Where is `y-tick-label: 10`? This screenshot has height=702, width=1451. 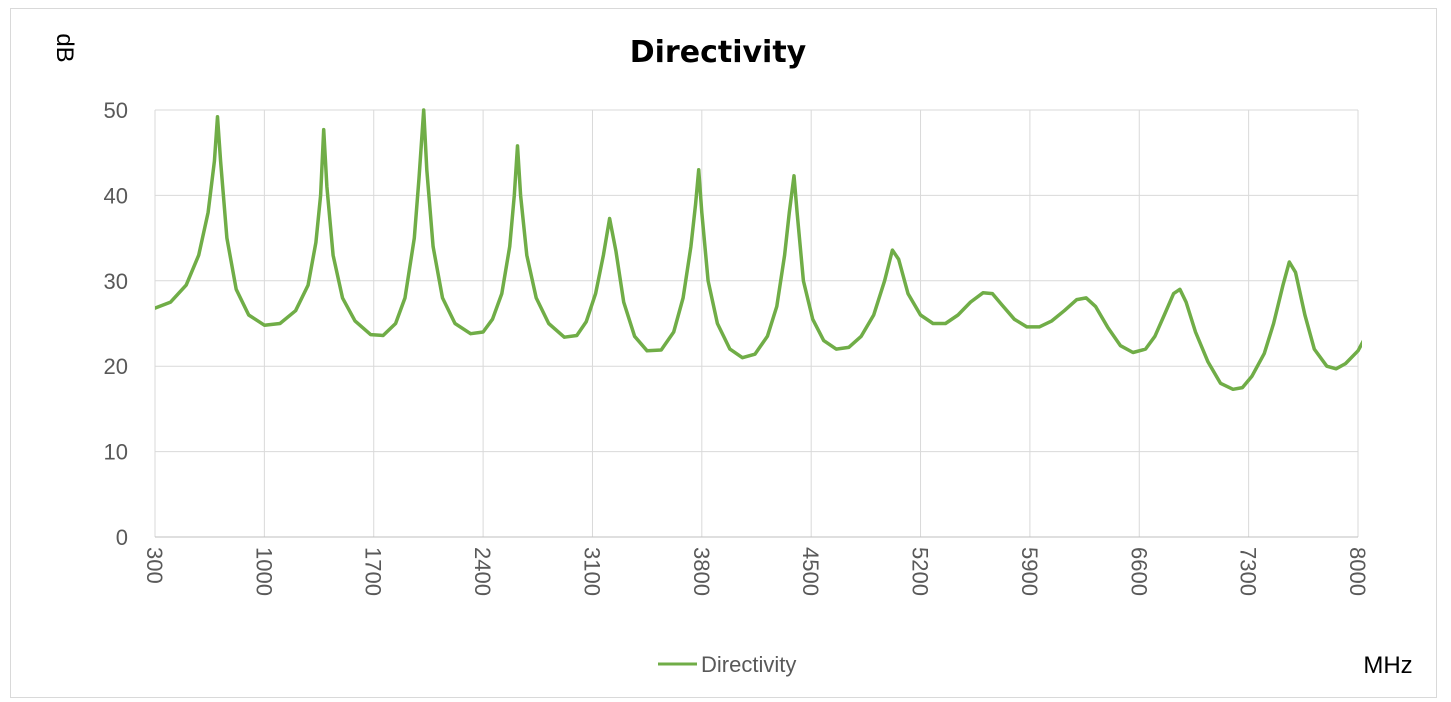
y-tick-label: 10 is located at coordinates (116, 452).